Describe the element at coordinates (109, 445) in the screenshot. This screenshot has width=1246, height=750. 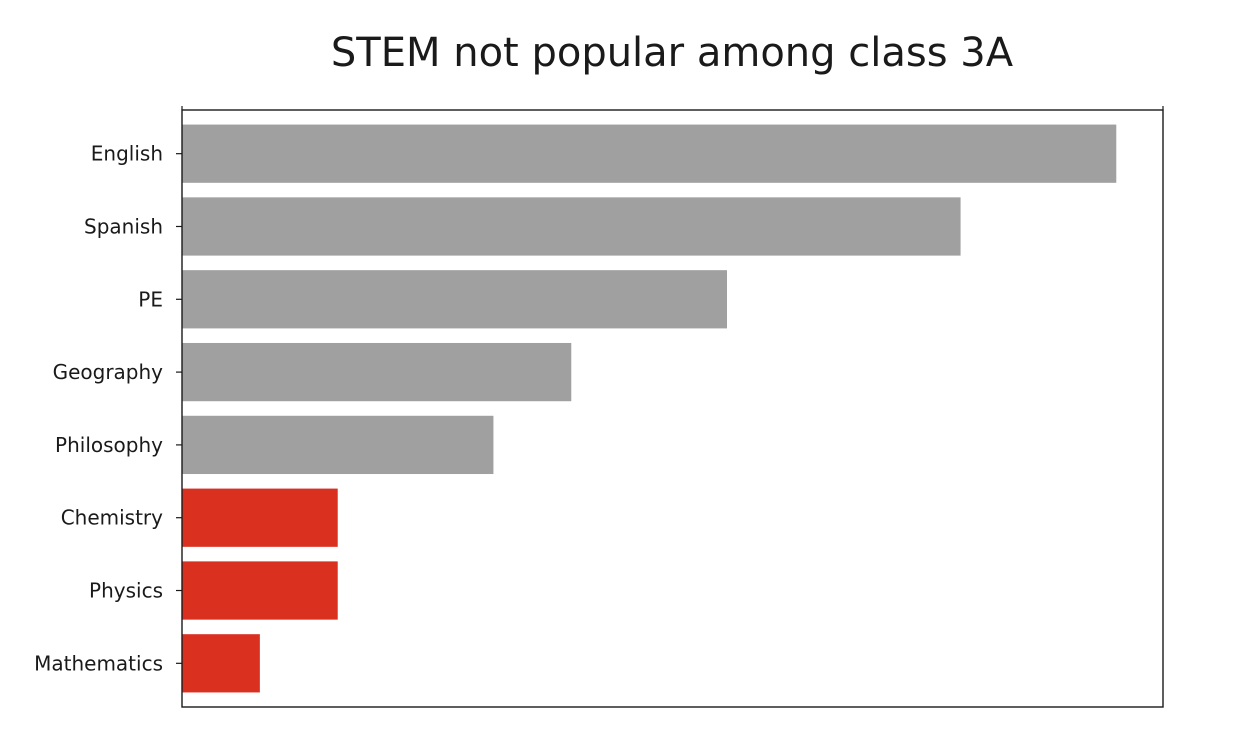
I see `y-tick-label: Philosophy` at that location.